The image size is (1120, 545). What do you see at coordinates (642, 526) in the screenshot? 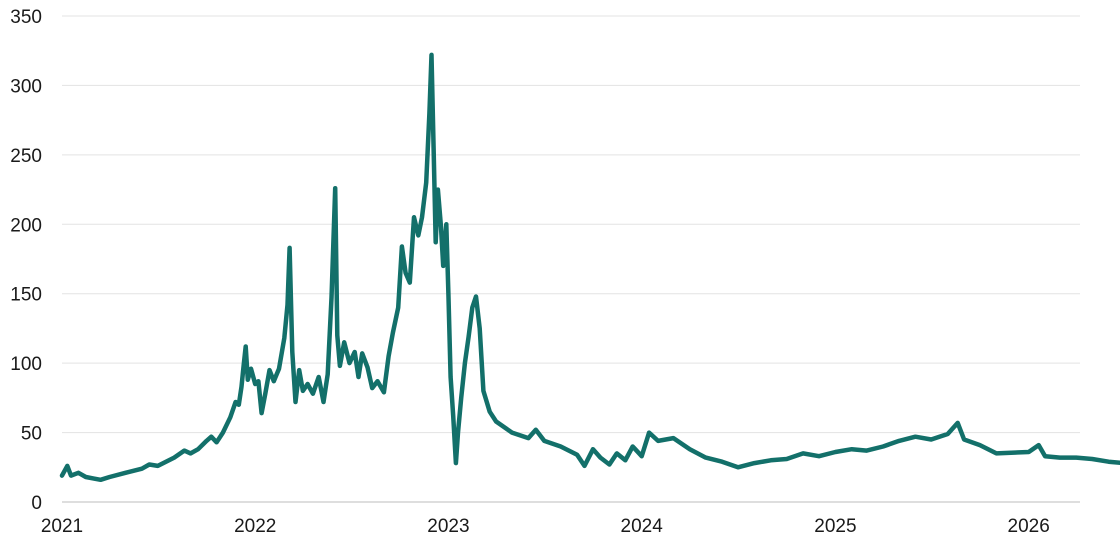
I see `x-tick-label: 2024` at bounding box center [642, 526].